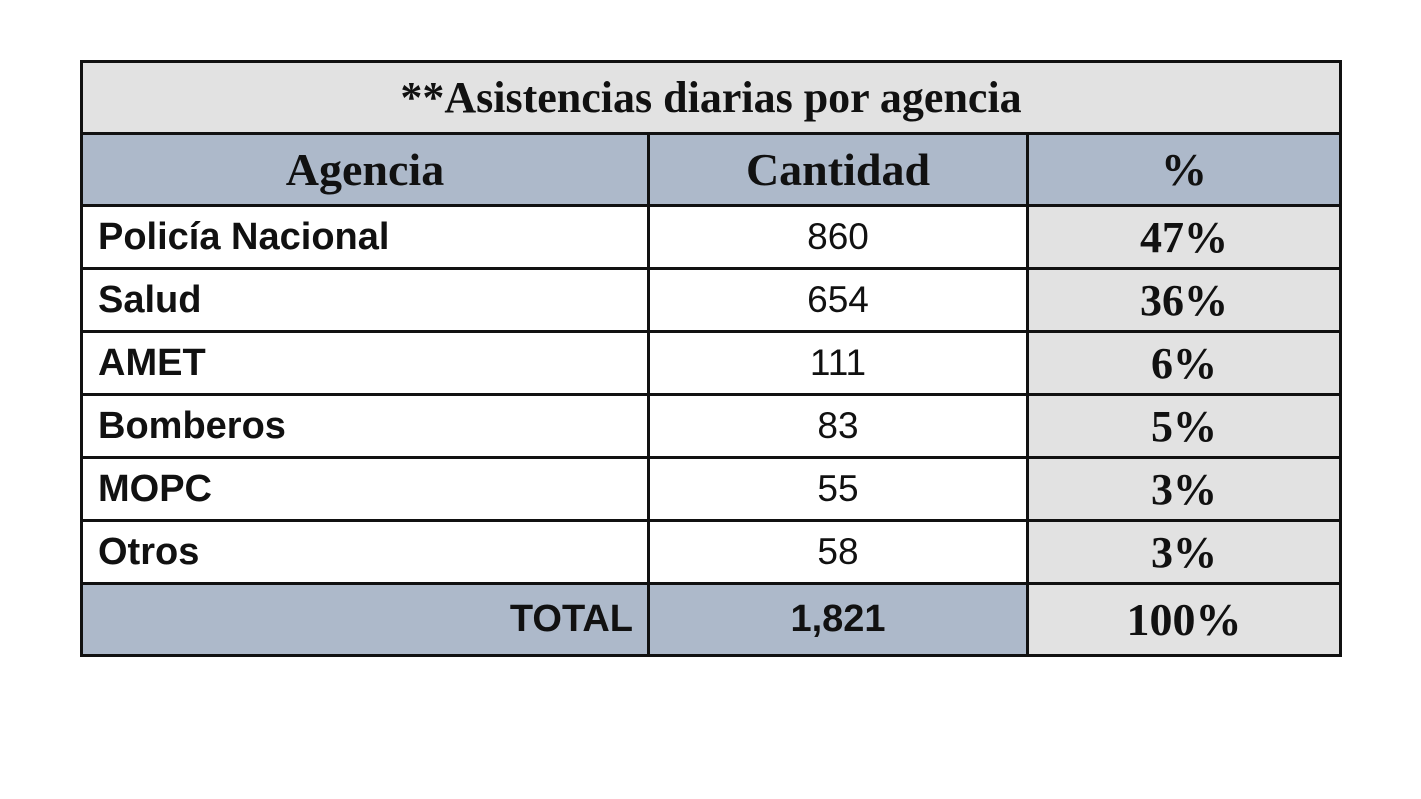 This screenshot has width=1421, height=799. I want to click on total-row: TOTAL 1,821 100%, so click(711, 619).